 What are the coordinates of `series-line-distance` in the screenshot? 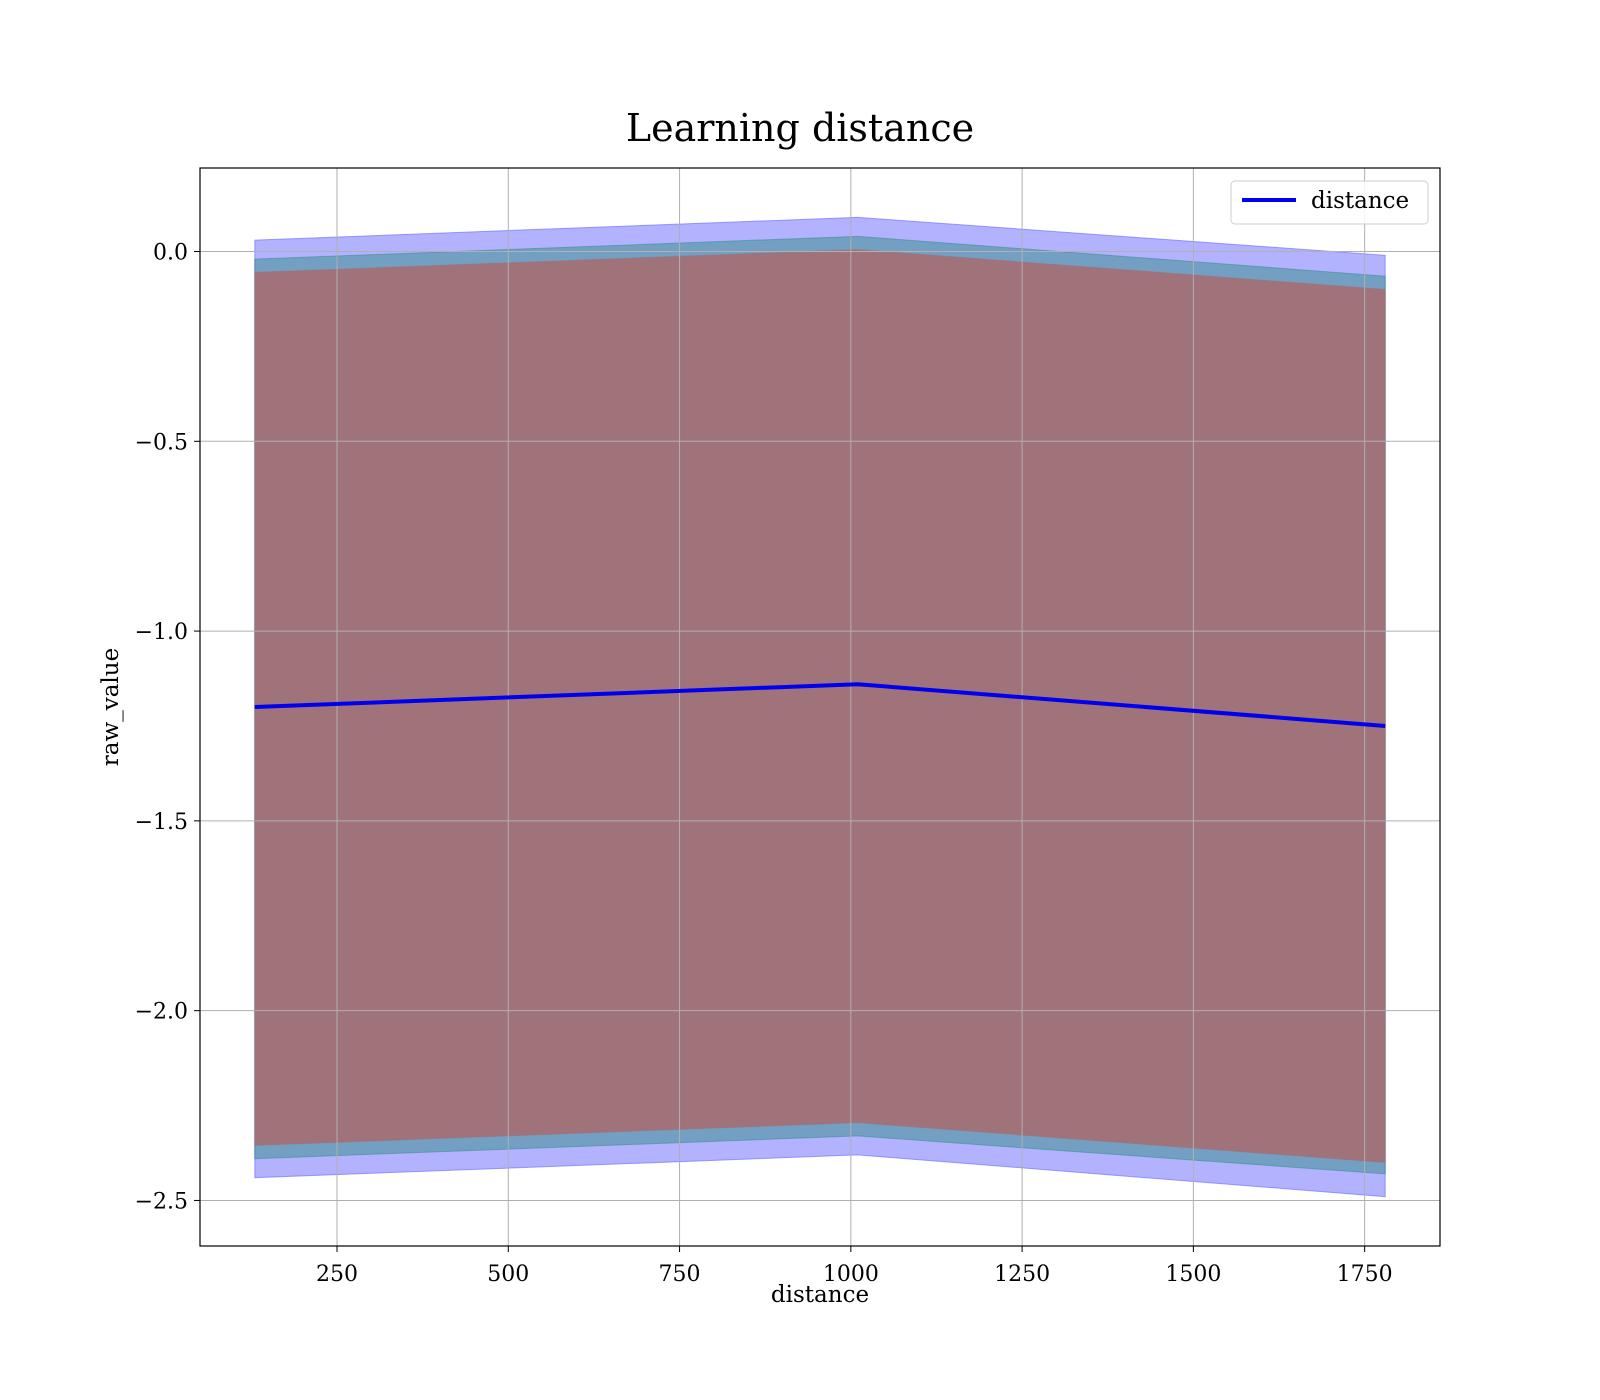 It's located at (820, 705).